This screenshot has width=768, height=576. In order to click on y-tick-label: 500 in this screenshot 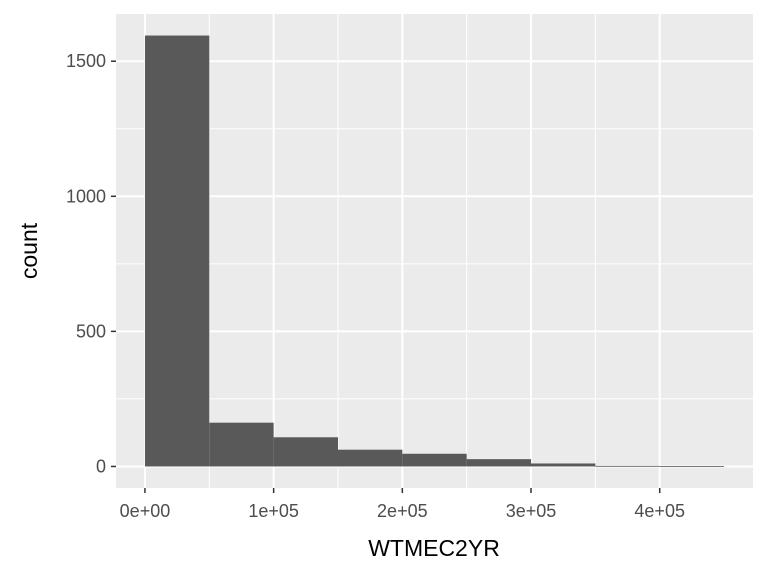, I will do `click(91, 331)`.